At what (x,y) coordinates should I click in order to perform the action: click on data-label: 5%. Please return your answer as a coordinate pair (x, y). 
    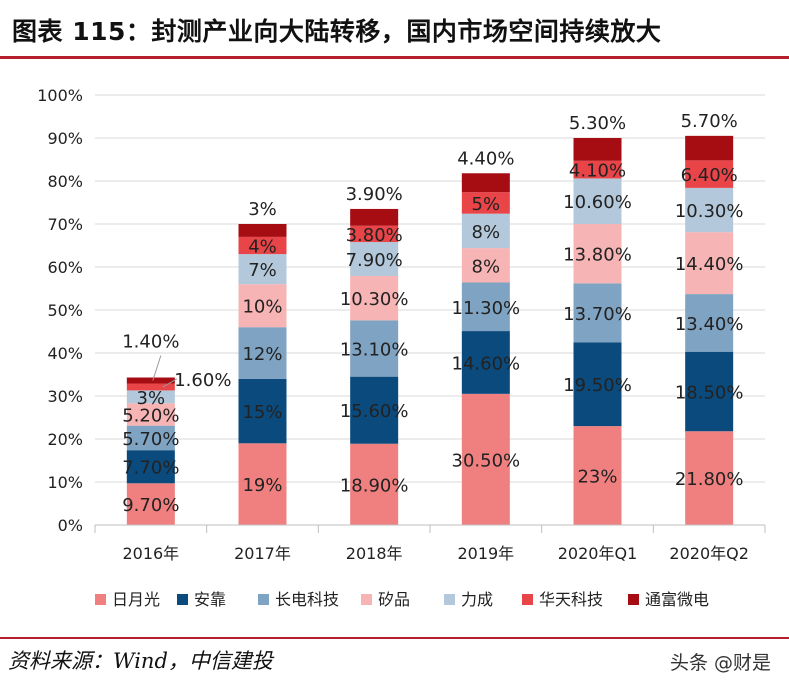
    Looking at the image, I should click on (486, 204).